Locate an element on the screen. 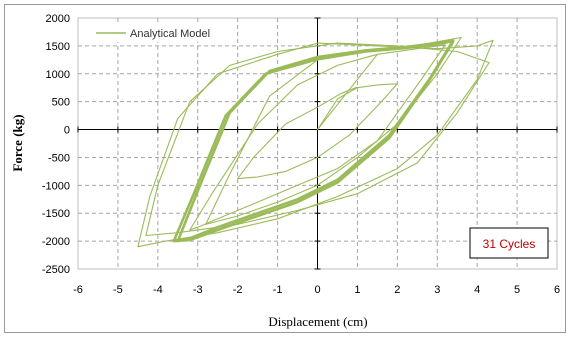  cycles-annotation: 31 Cycles is located at coordinates (509, 243).